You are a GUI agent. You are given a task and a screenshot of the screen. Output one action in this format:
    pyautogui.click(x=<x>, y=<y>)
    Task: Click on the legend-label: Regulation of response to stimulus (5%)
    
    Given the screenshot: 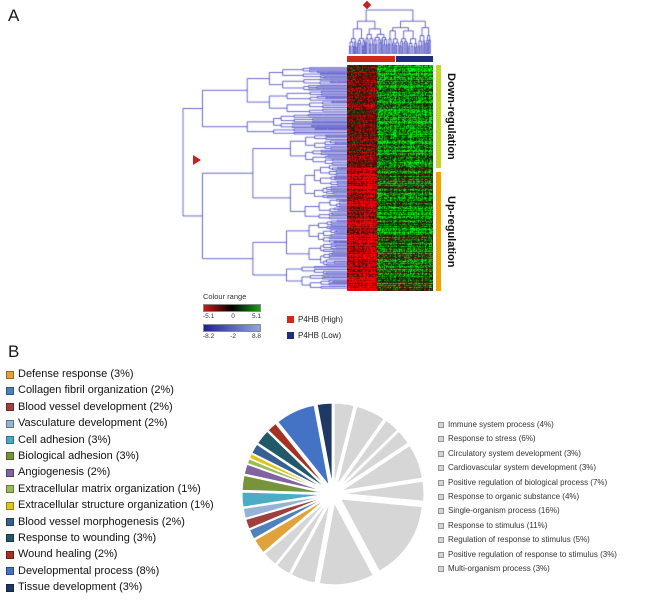 What is the action you would take?
    pyautogui.click(x=519, y=540)
    